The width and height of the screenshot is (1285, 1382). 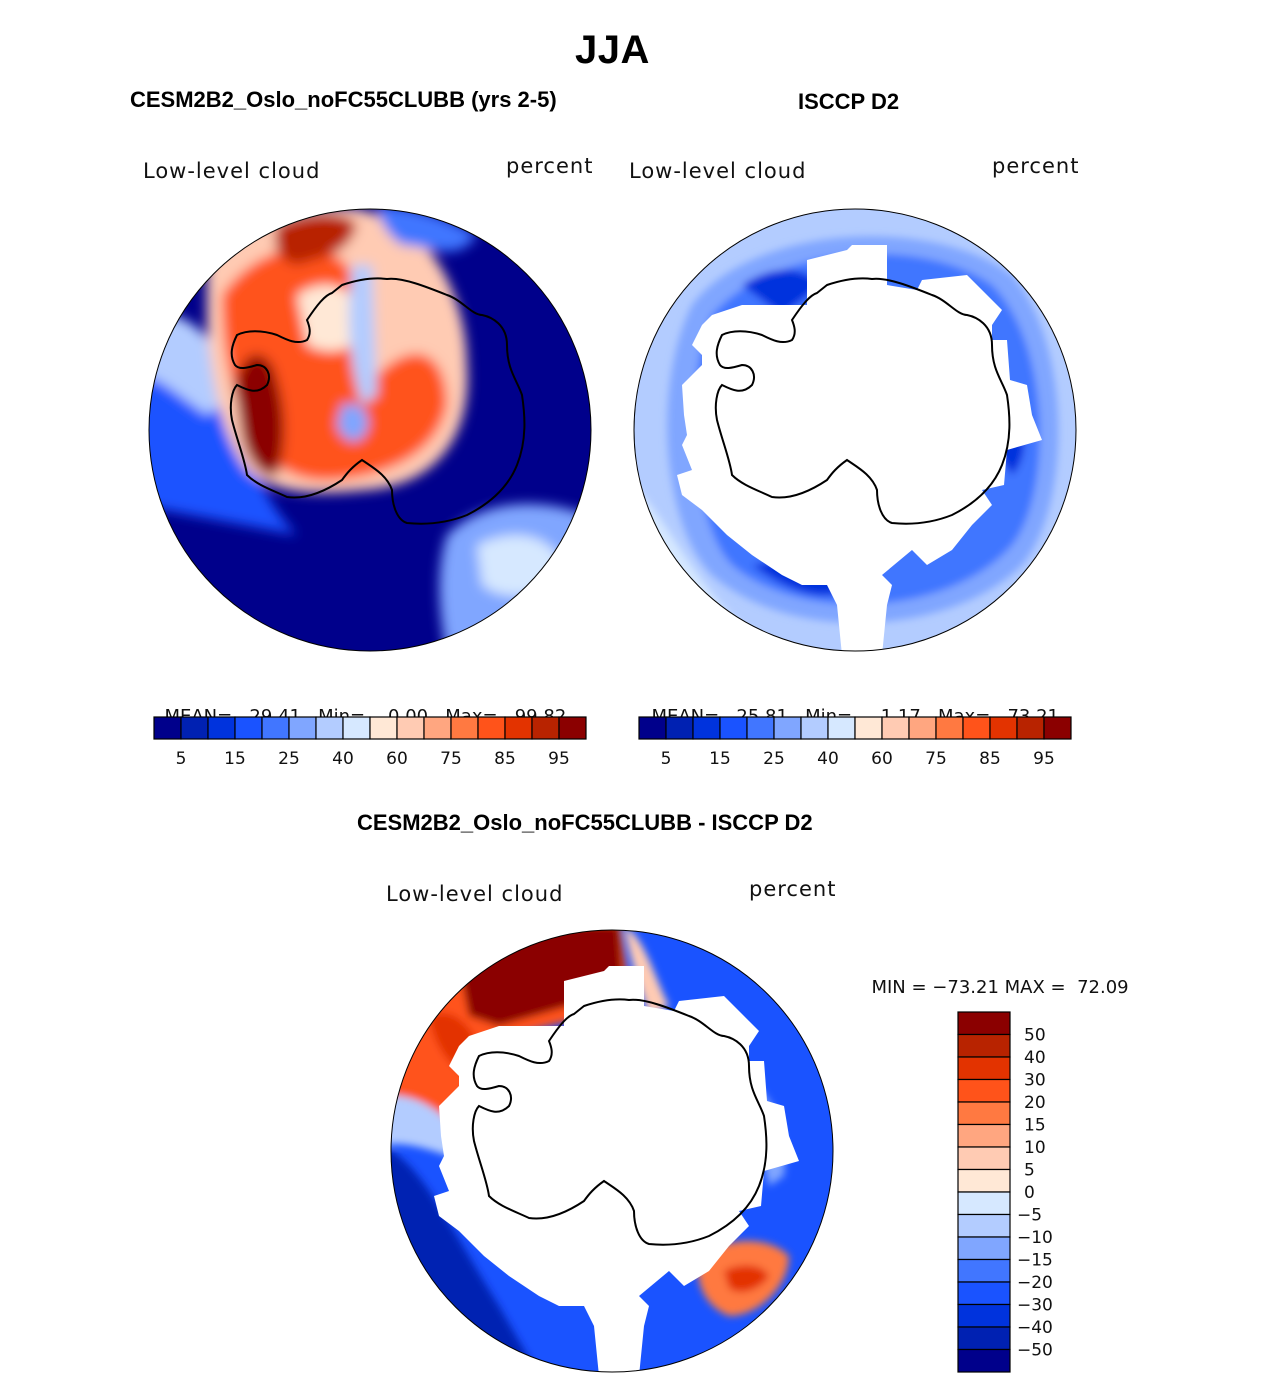 I want to click on panel3-units-label: percent, so click(x=793, y=889).